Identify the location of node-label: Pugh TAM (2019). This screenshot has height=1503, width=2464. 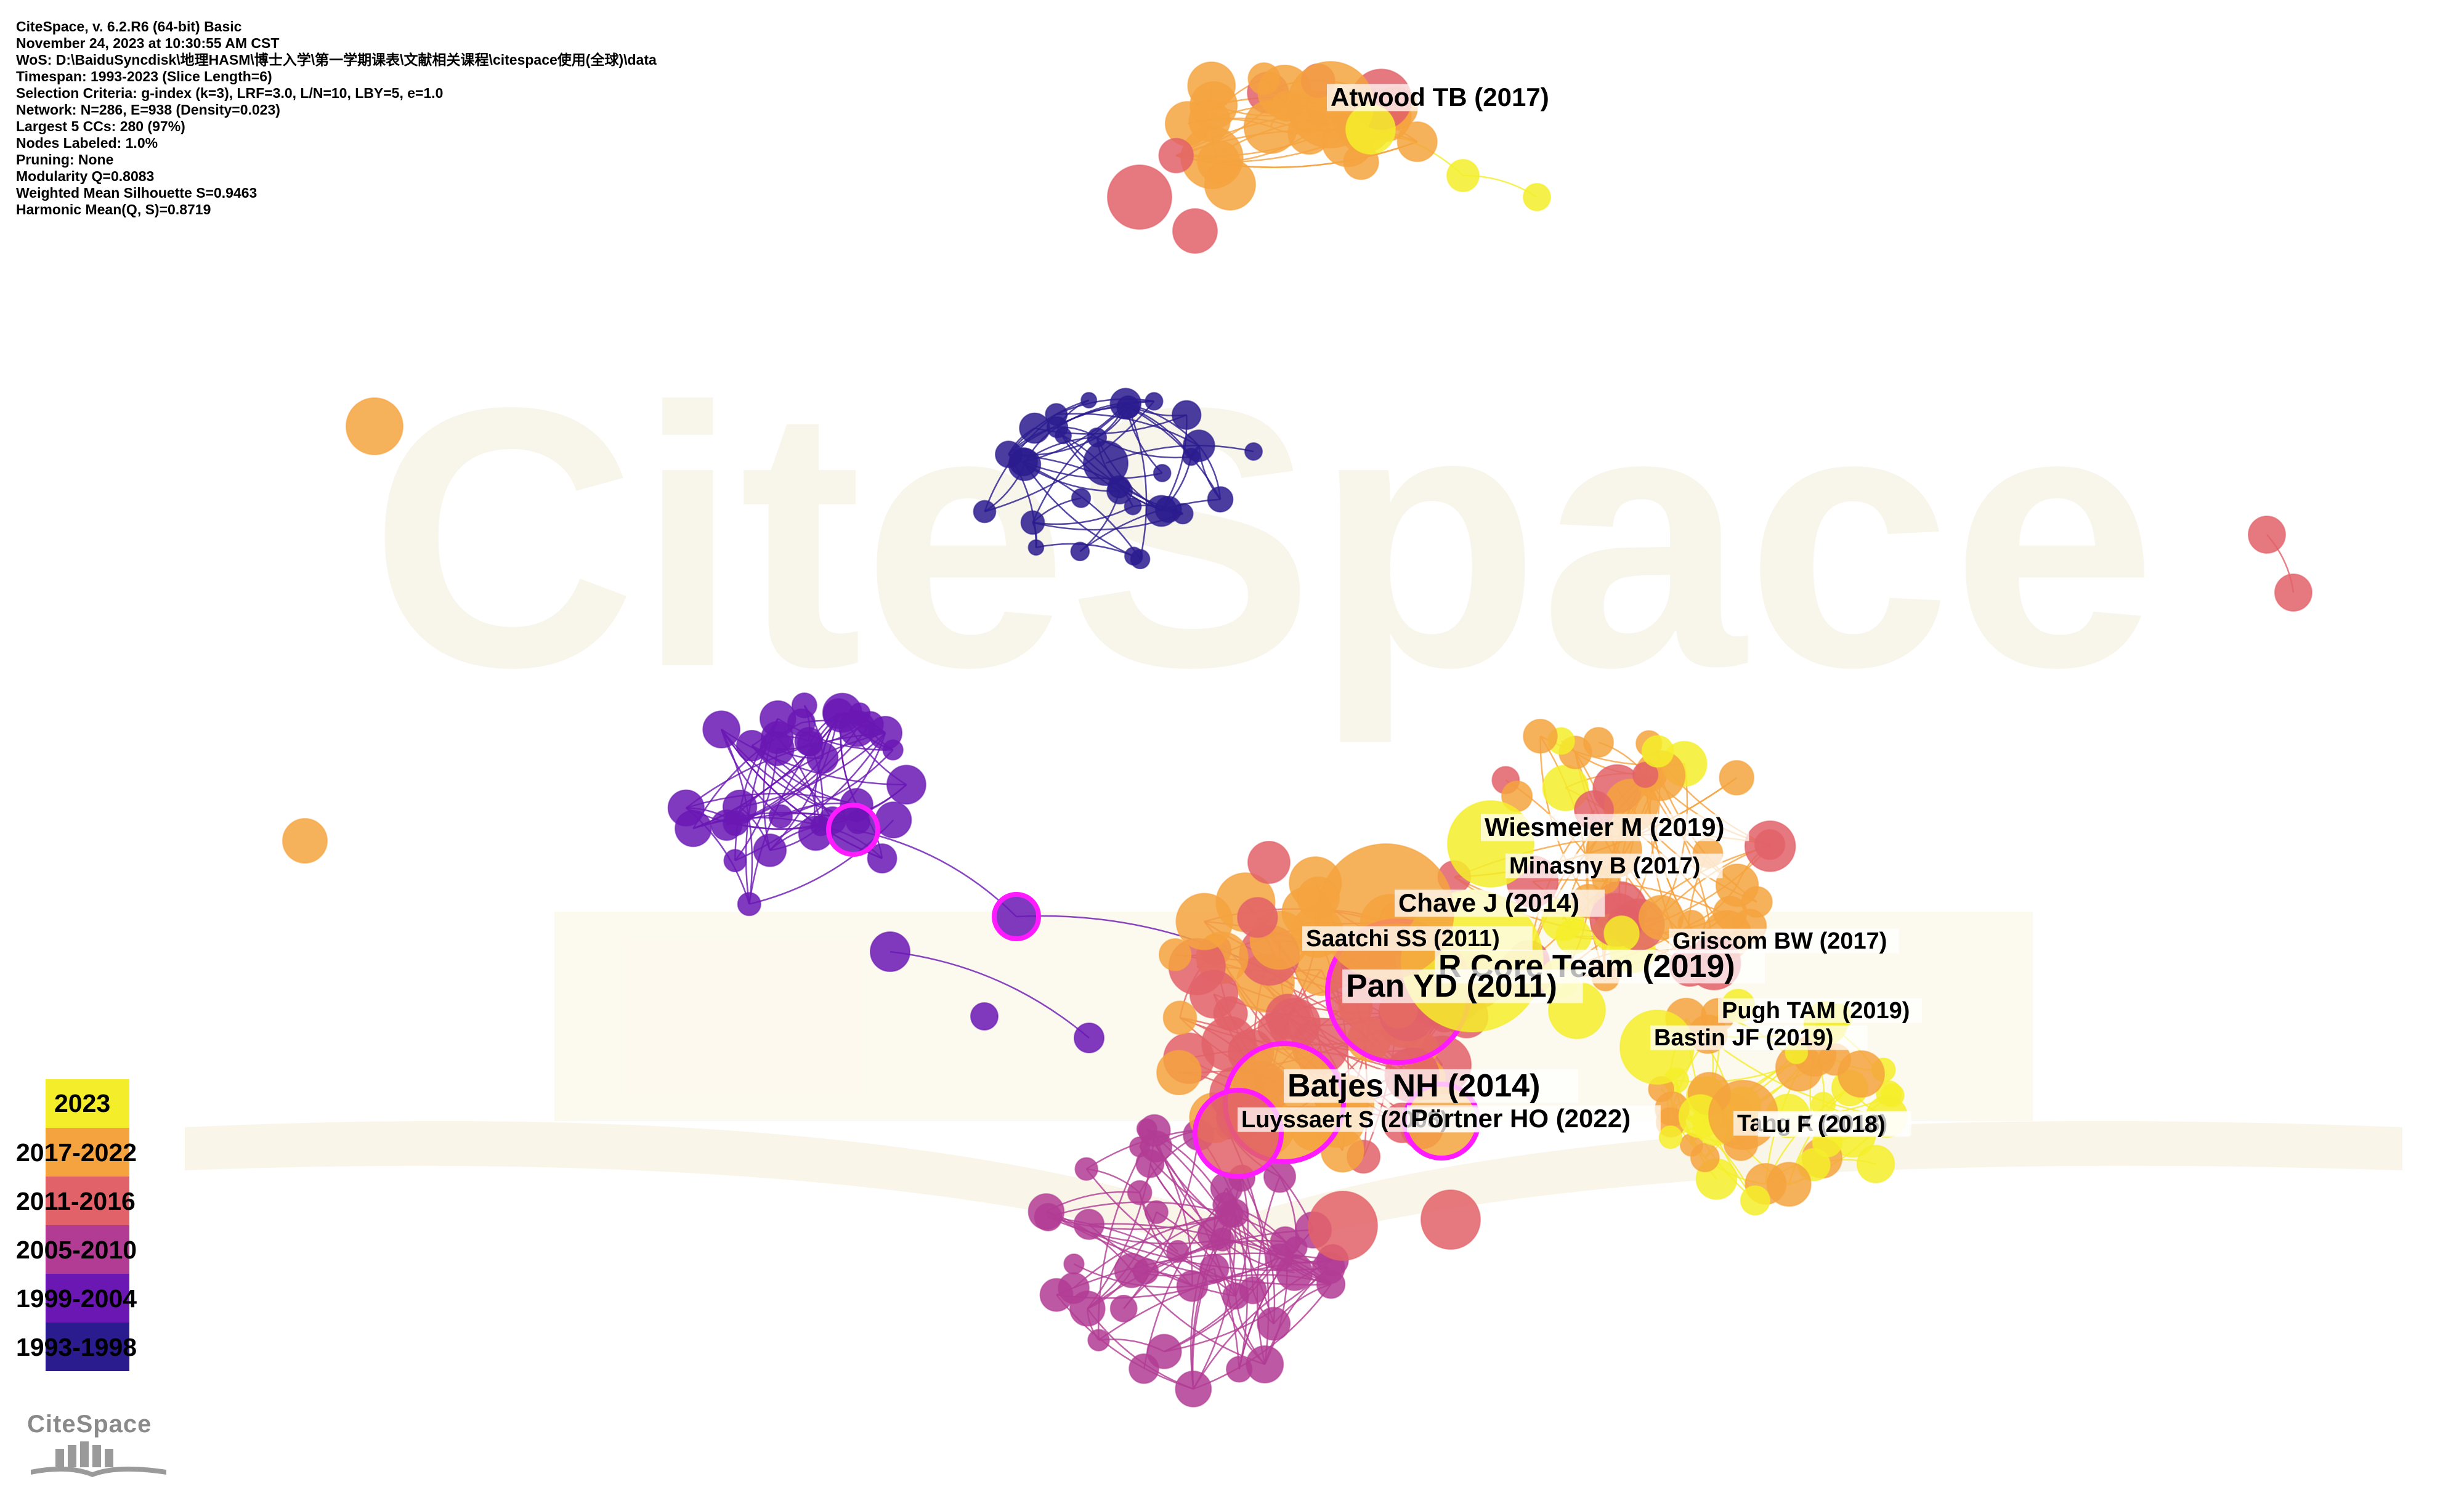
(1816, 1011).